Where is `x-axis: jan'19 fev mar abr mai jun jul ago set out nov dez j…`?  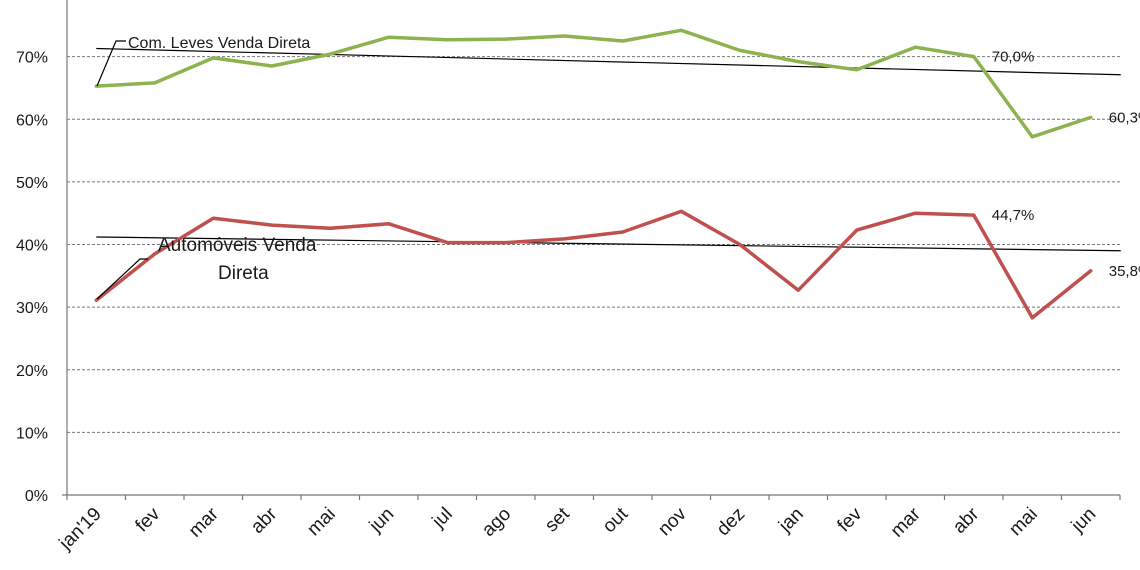
x-axis: jan'19 fev mar abr mai jun jul ago set out nov dez j… is located at coordinates (588, 524).